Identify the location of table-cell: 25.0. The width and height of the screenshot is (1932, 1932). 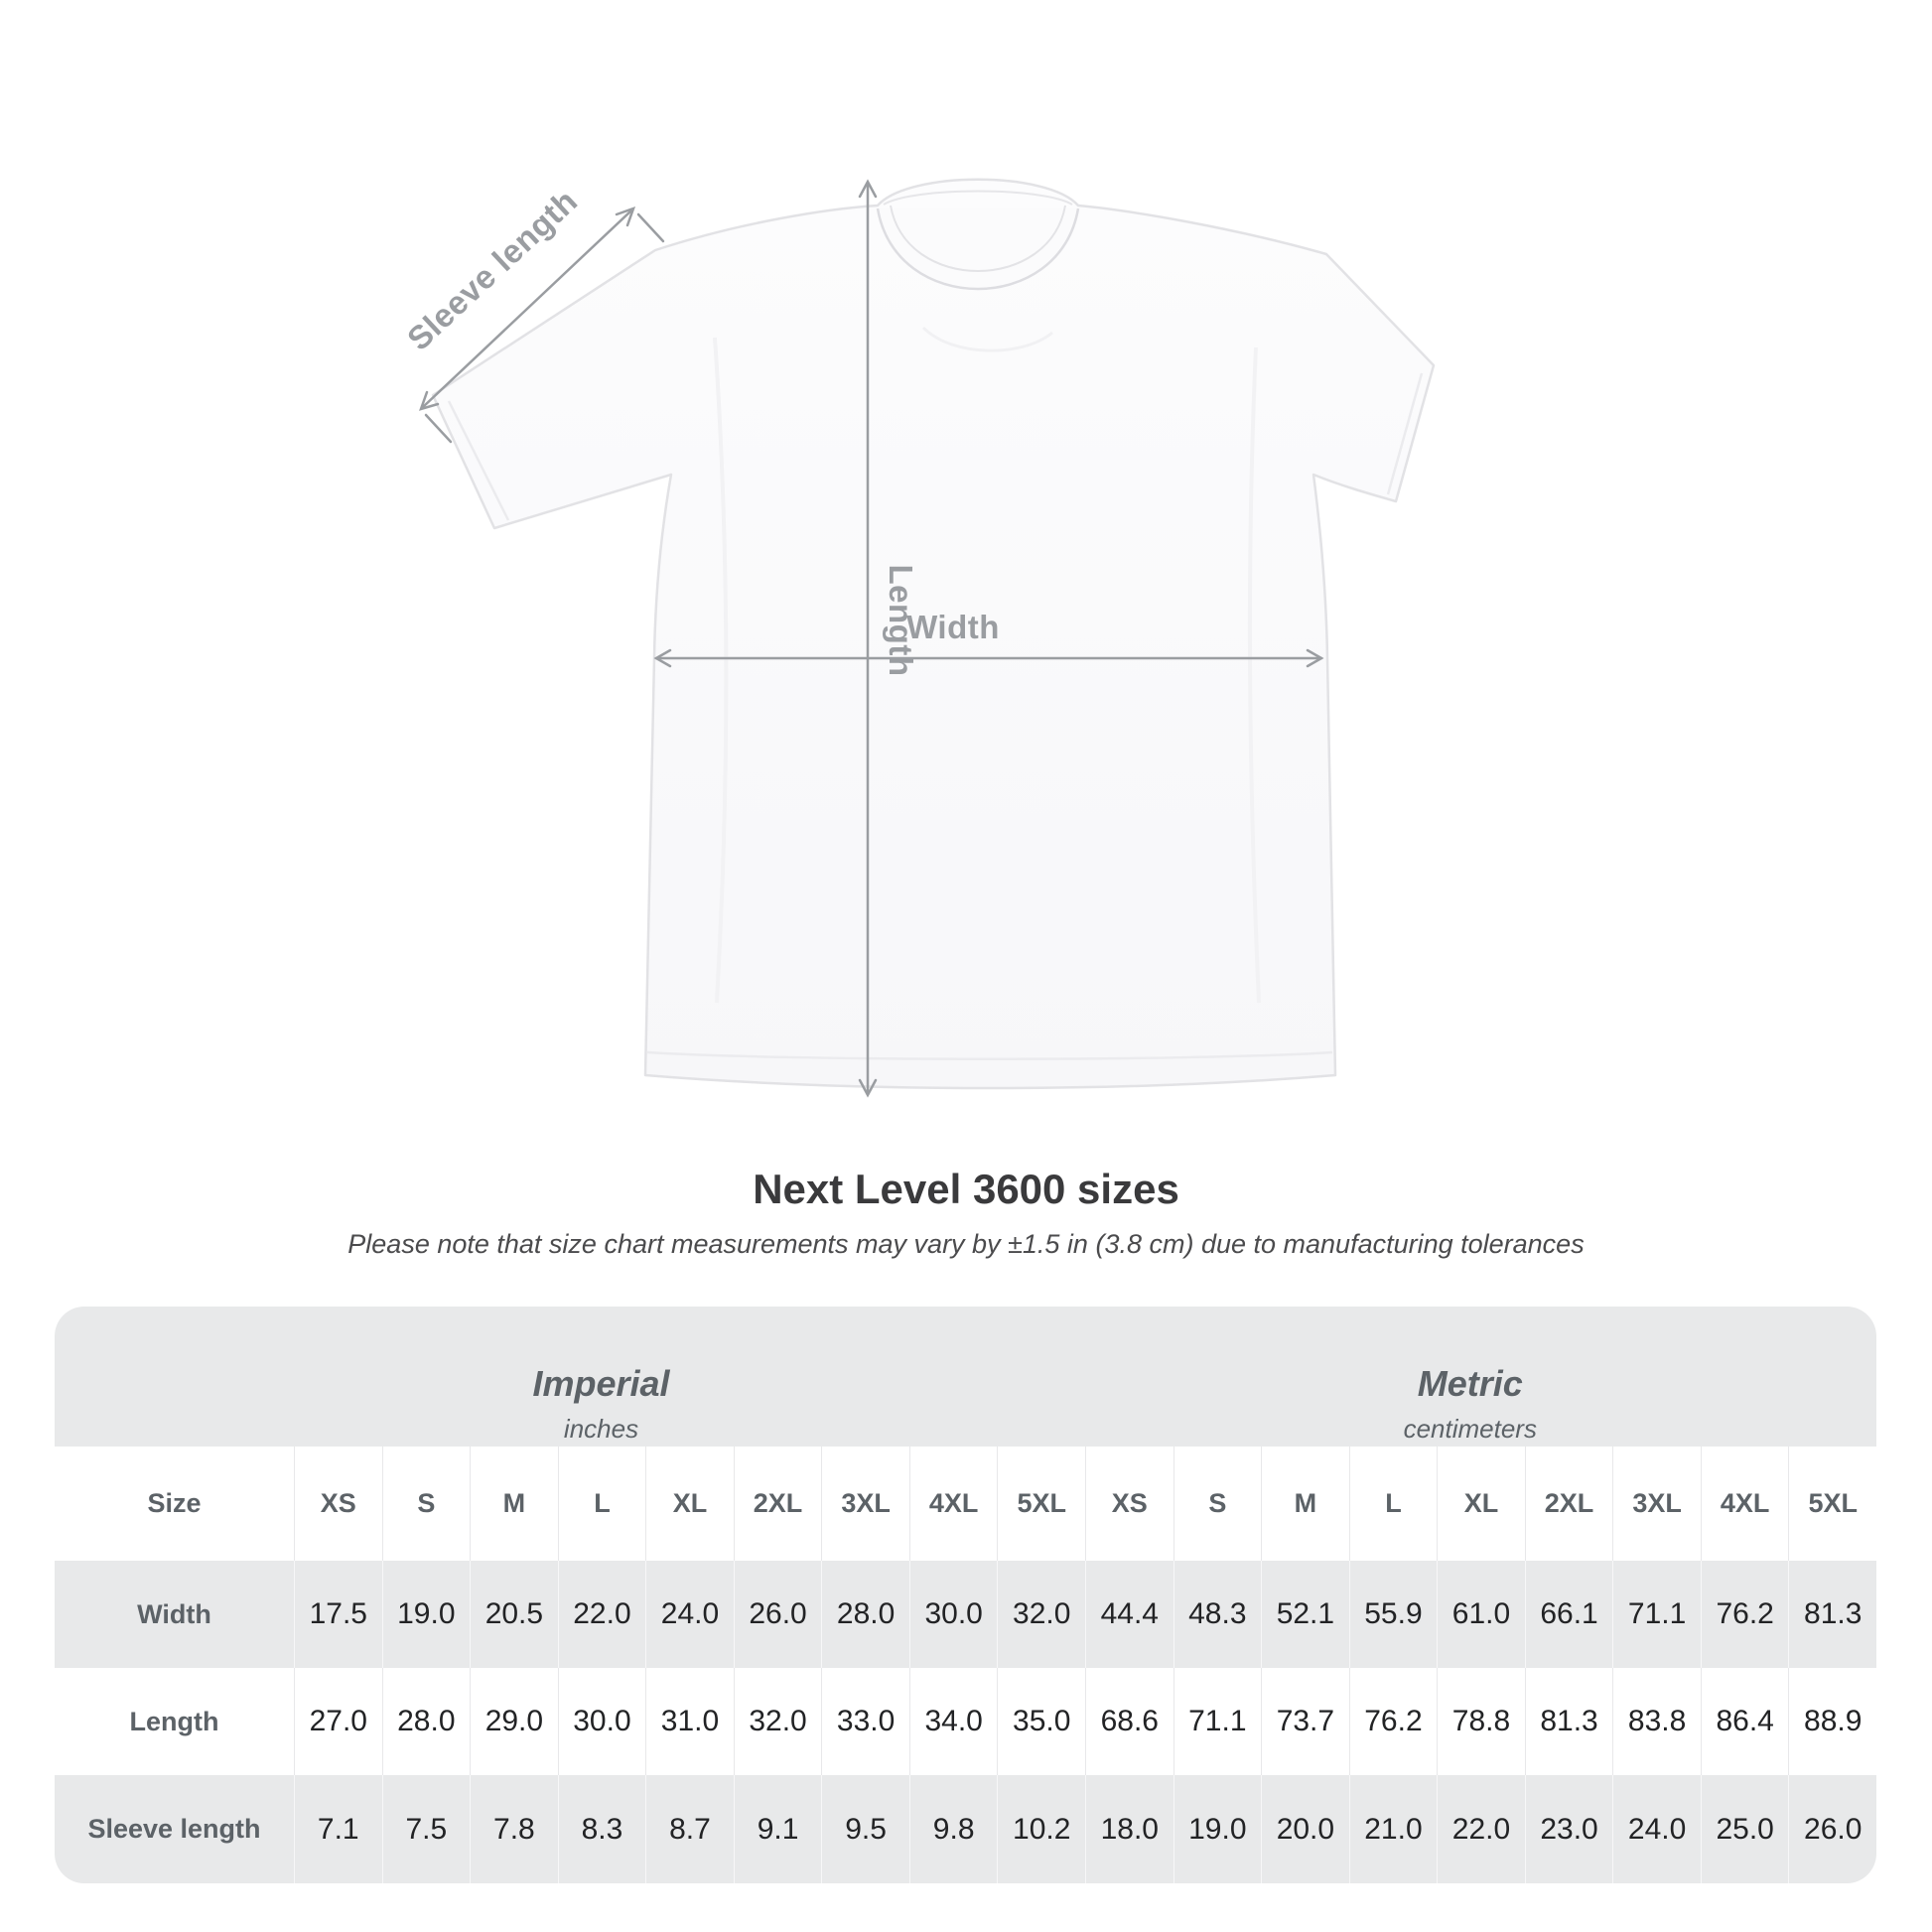
(1745, 1829).